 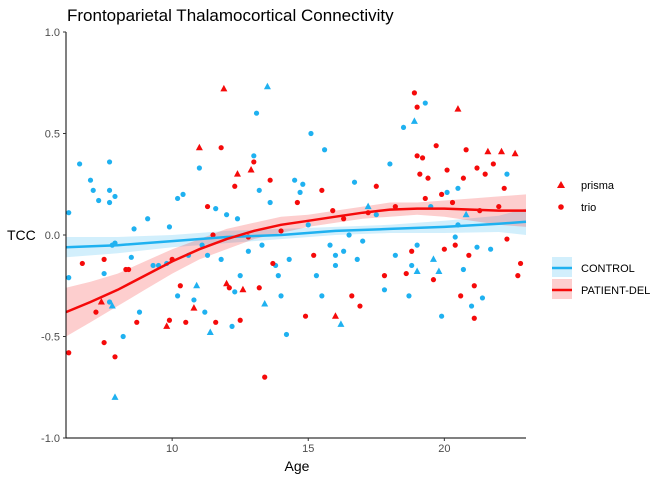 What do you see at coordinates (21, 235) in the screenshot?
I see `y-axis-label: TCC` at bounding box center [21, 235].